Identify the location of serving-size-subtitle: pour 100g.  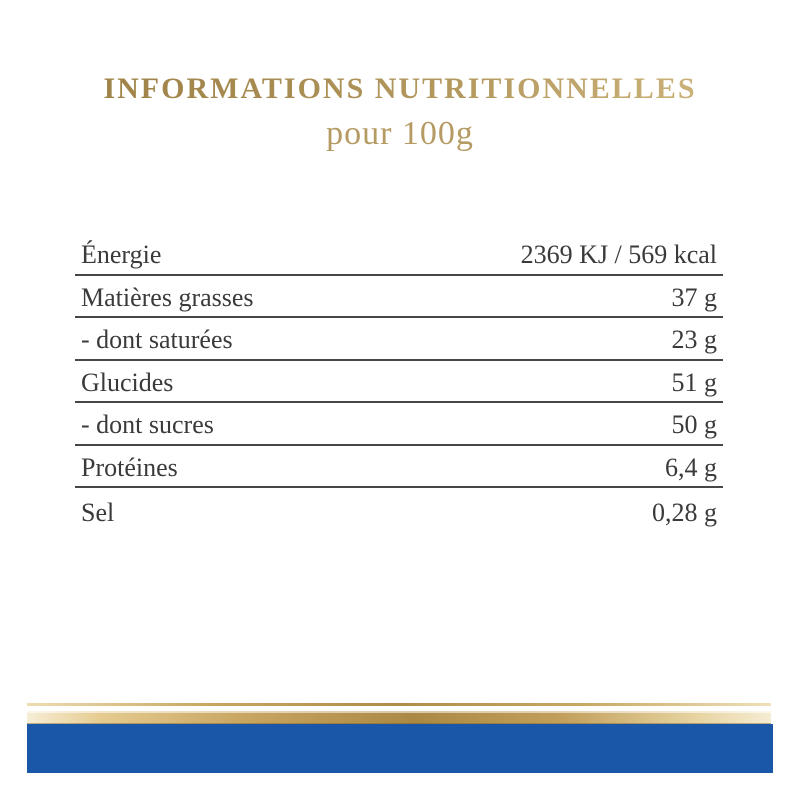
(400, 133).